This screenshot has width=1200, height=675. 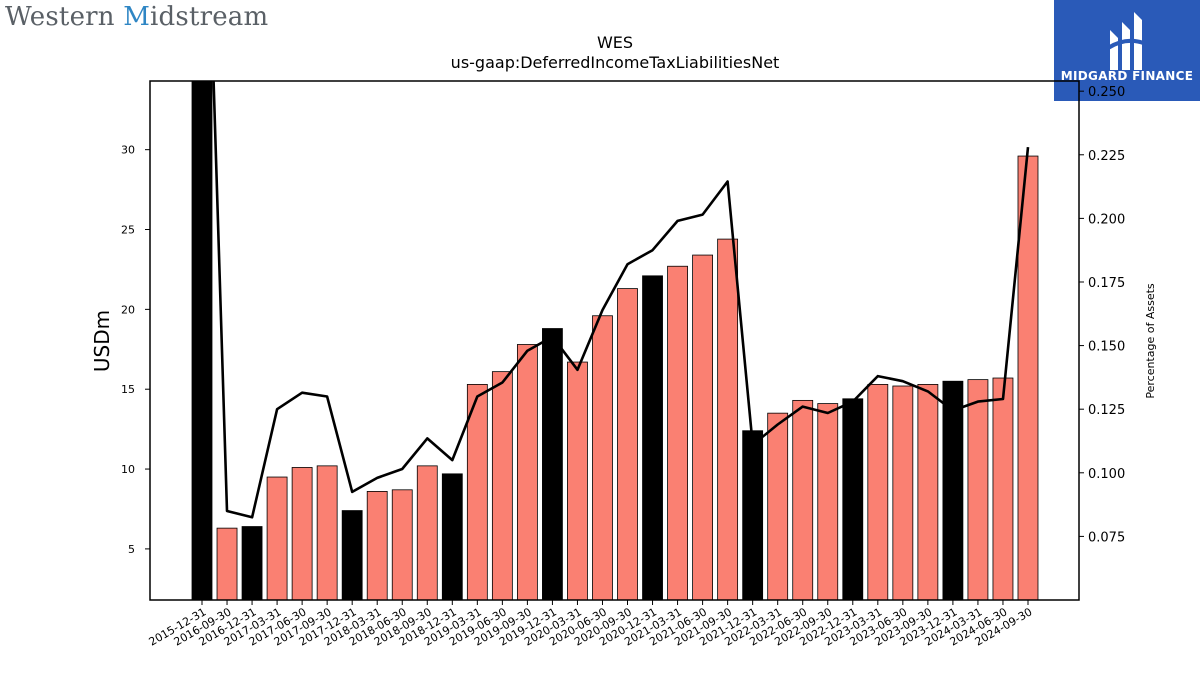 I want to click on y2-tick-label-0: 0.075, so click(x=1106, y=537).